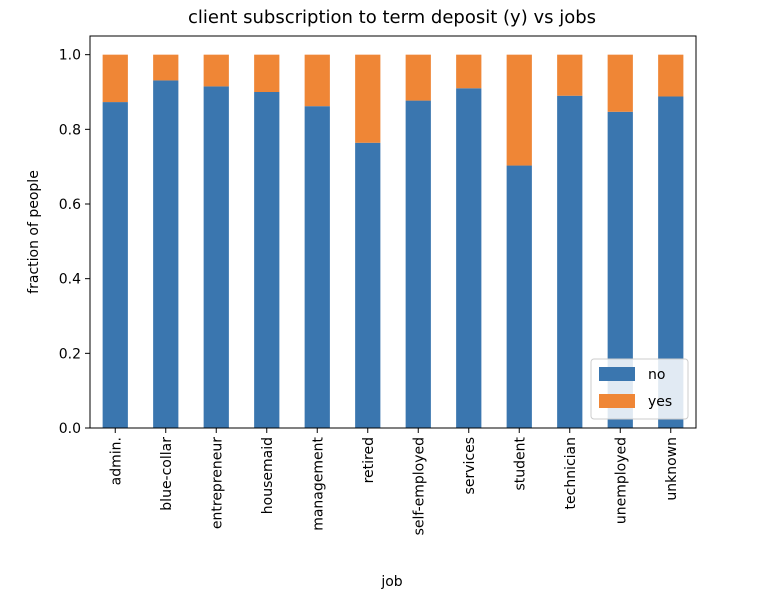 Image resolution: width=760 pixels, height=602 pixels. What do you see at coordinates (217, 483) in the screenshot?
I see `x-tick-label: entrepreneur` at bounding box center [217, 483].